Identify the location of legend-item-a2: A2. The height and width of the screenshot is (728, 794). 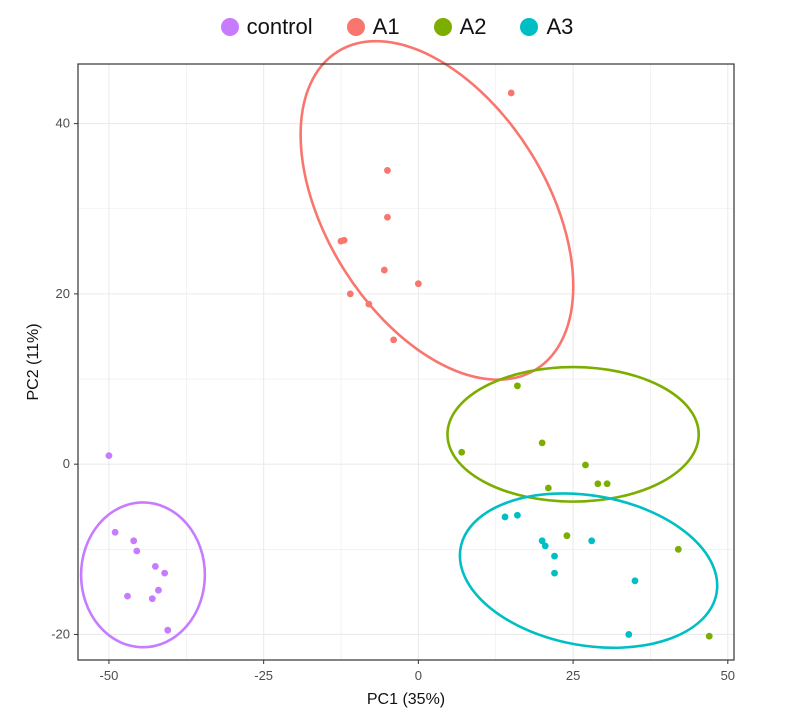
(460, 27).